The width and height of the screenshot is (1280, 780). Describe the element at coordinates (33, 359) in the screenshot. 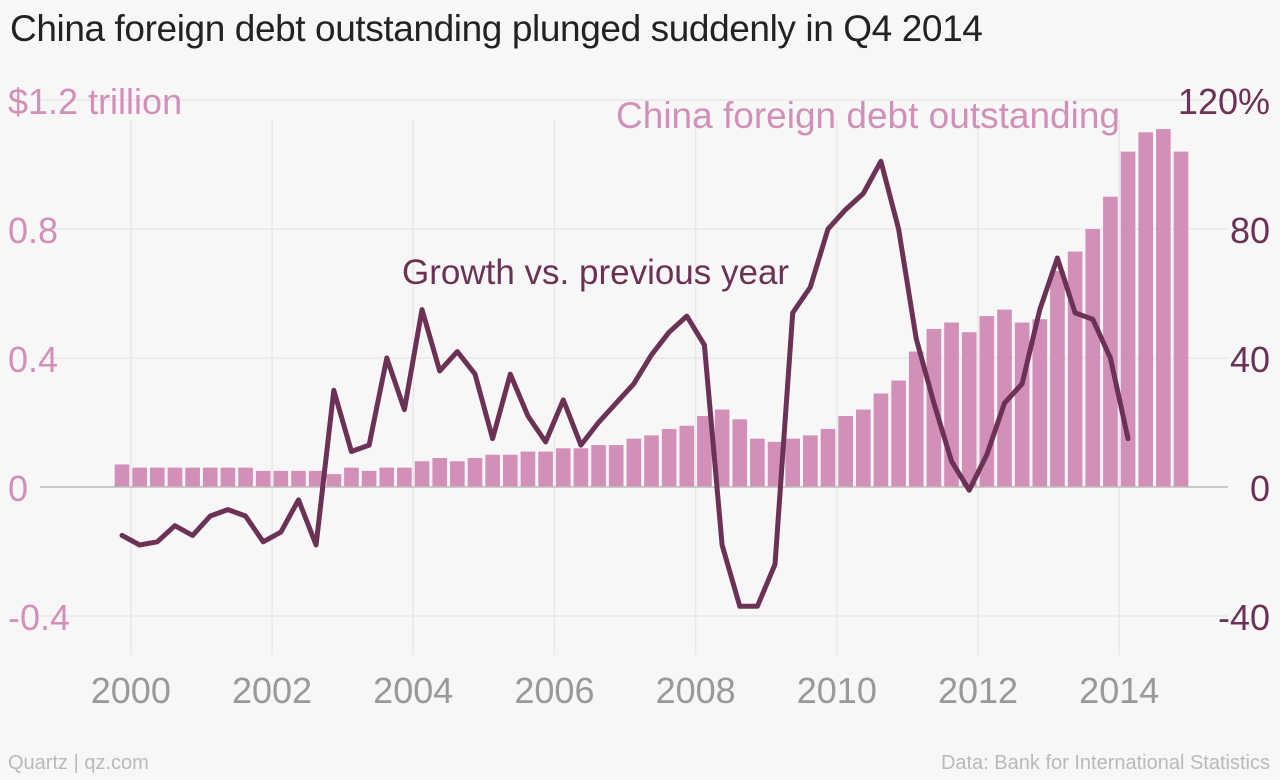

I see `left-tick-label-1: 0.4` at that location.